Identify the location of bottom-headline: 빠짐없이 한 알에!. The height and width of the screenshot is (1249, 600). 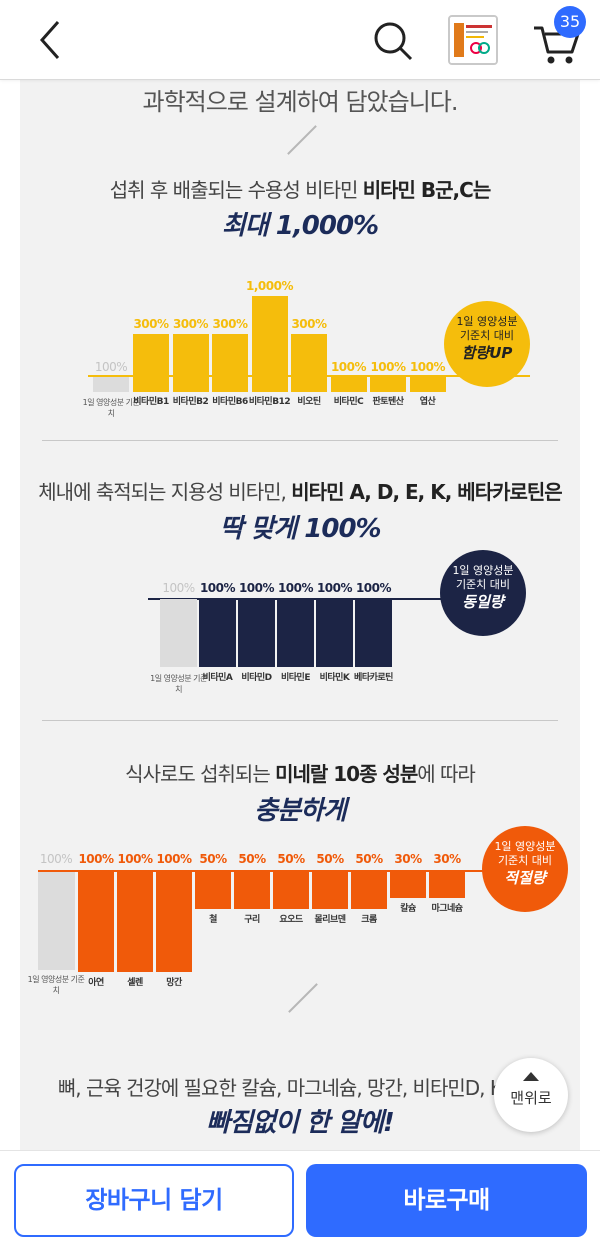
(300, 1123).